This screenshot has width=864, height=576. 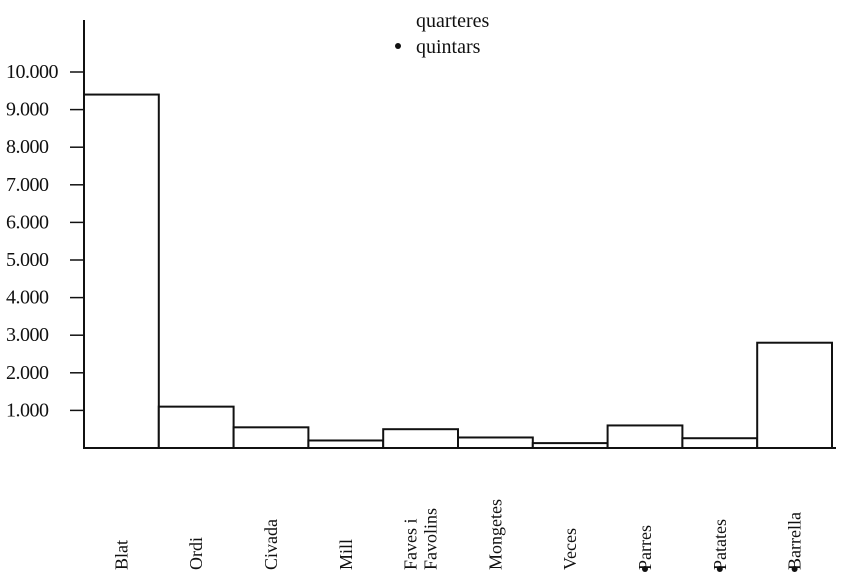 I want to click on category-label: Faves i Favolins, so click(x=421, y=539).